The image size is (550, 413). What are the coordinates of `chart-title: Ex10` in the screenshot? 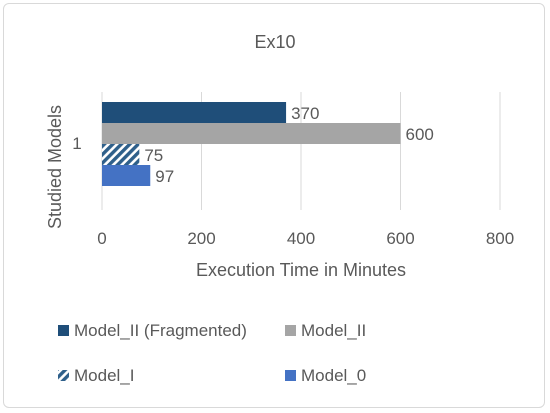 It's located at (274, 42).